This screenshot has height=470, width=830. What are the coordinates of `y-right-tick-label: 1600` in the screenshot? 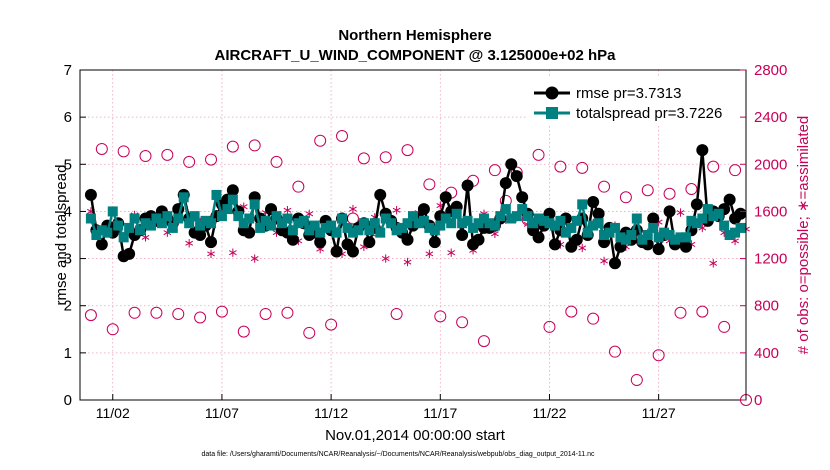 It's located at (770, 211).